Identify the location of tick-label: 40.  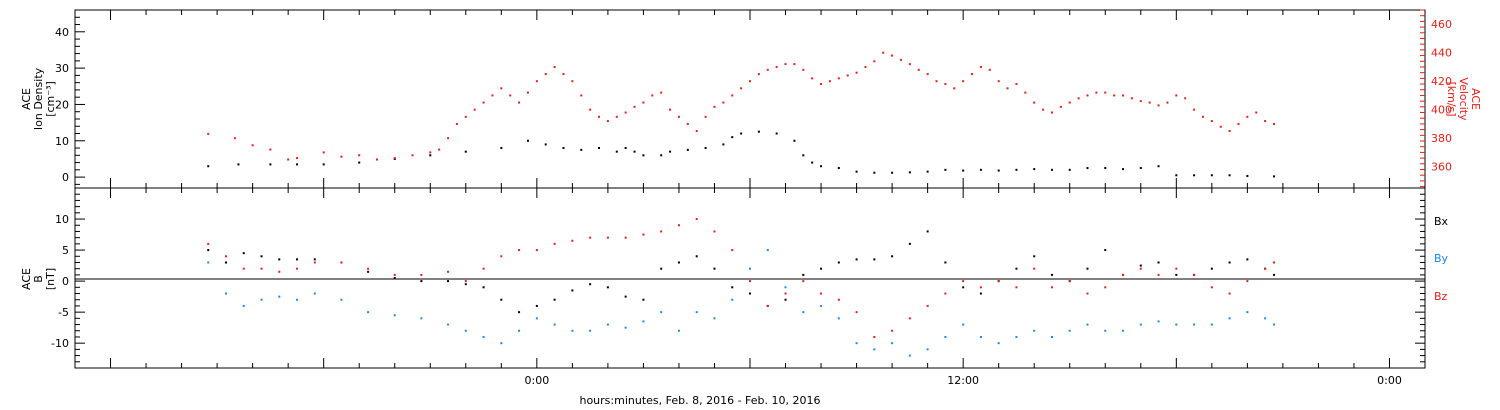
(62, 32).